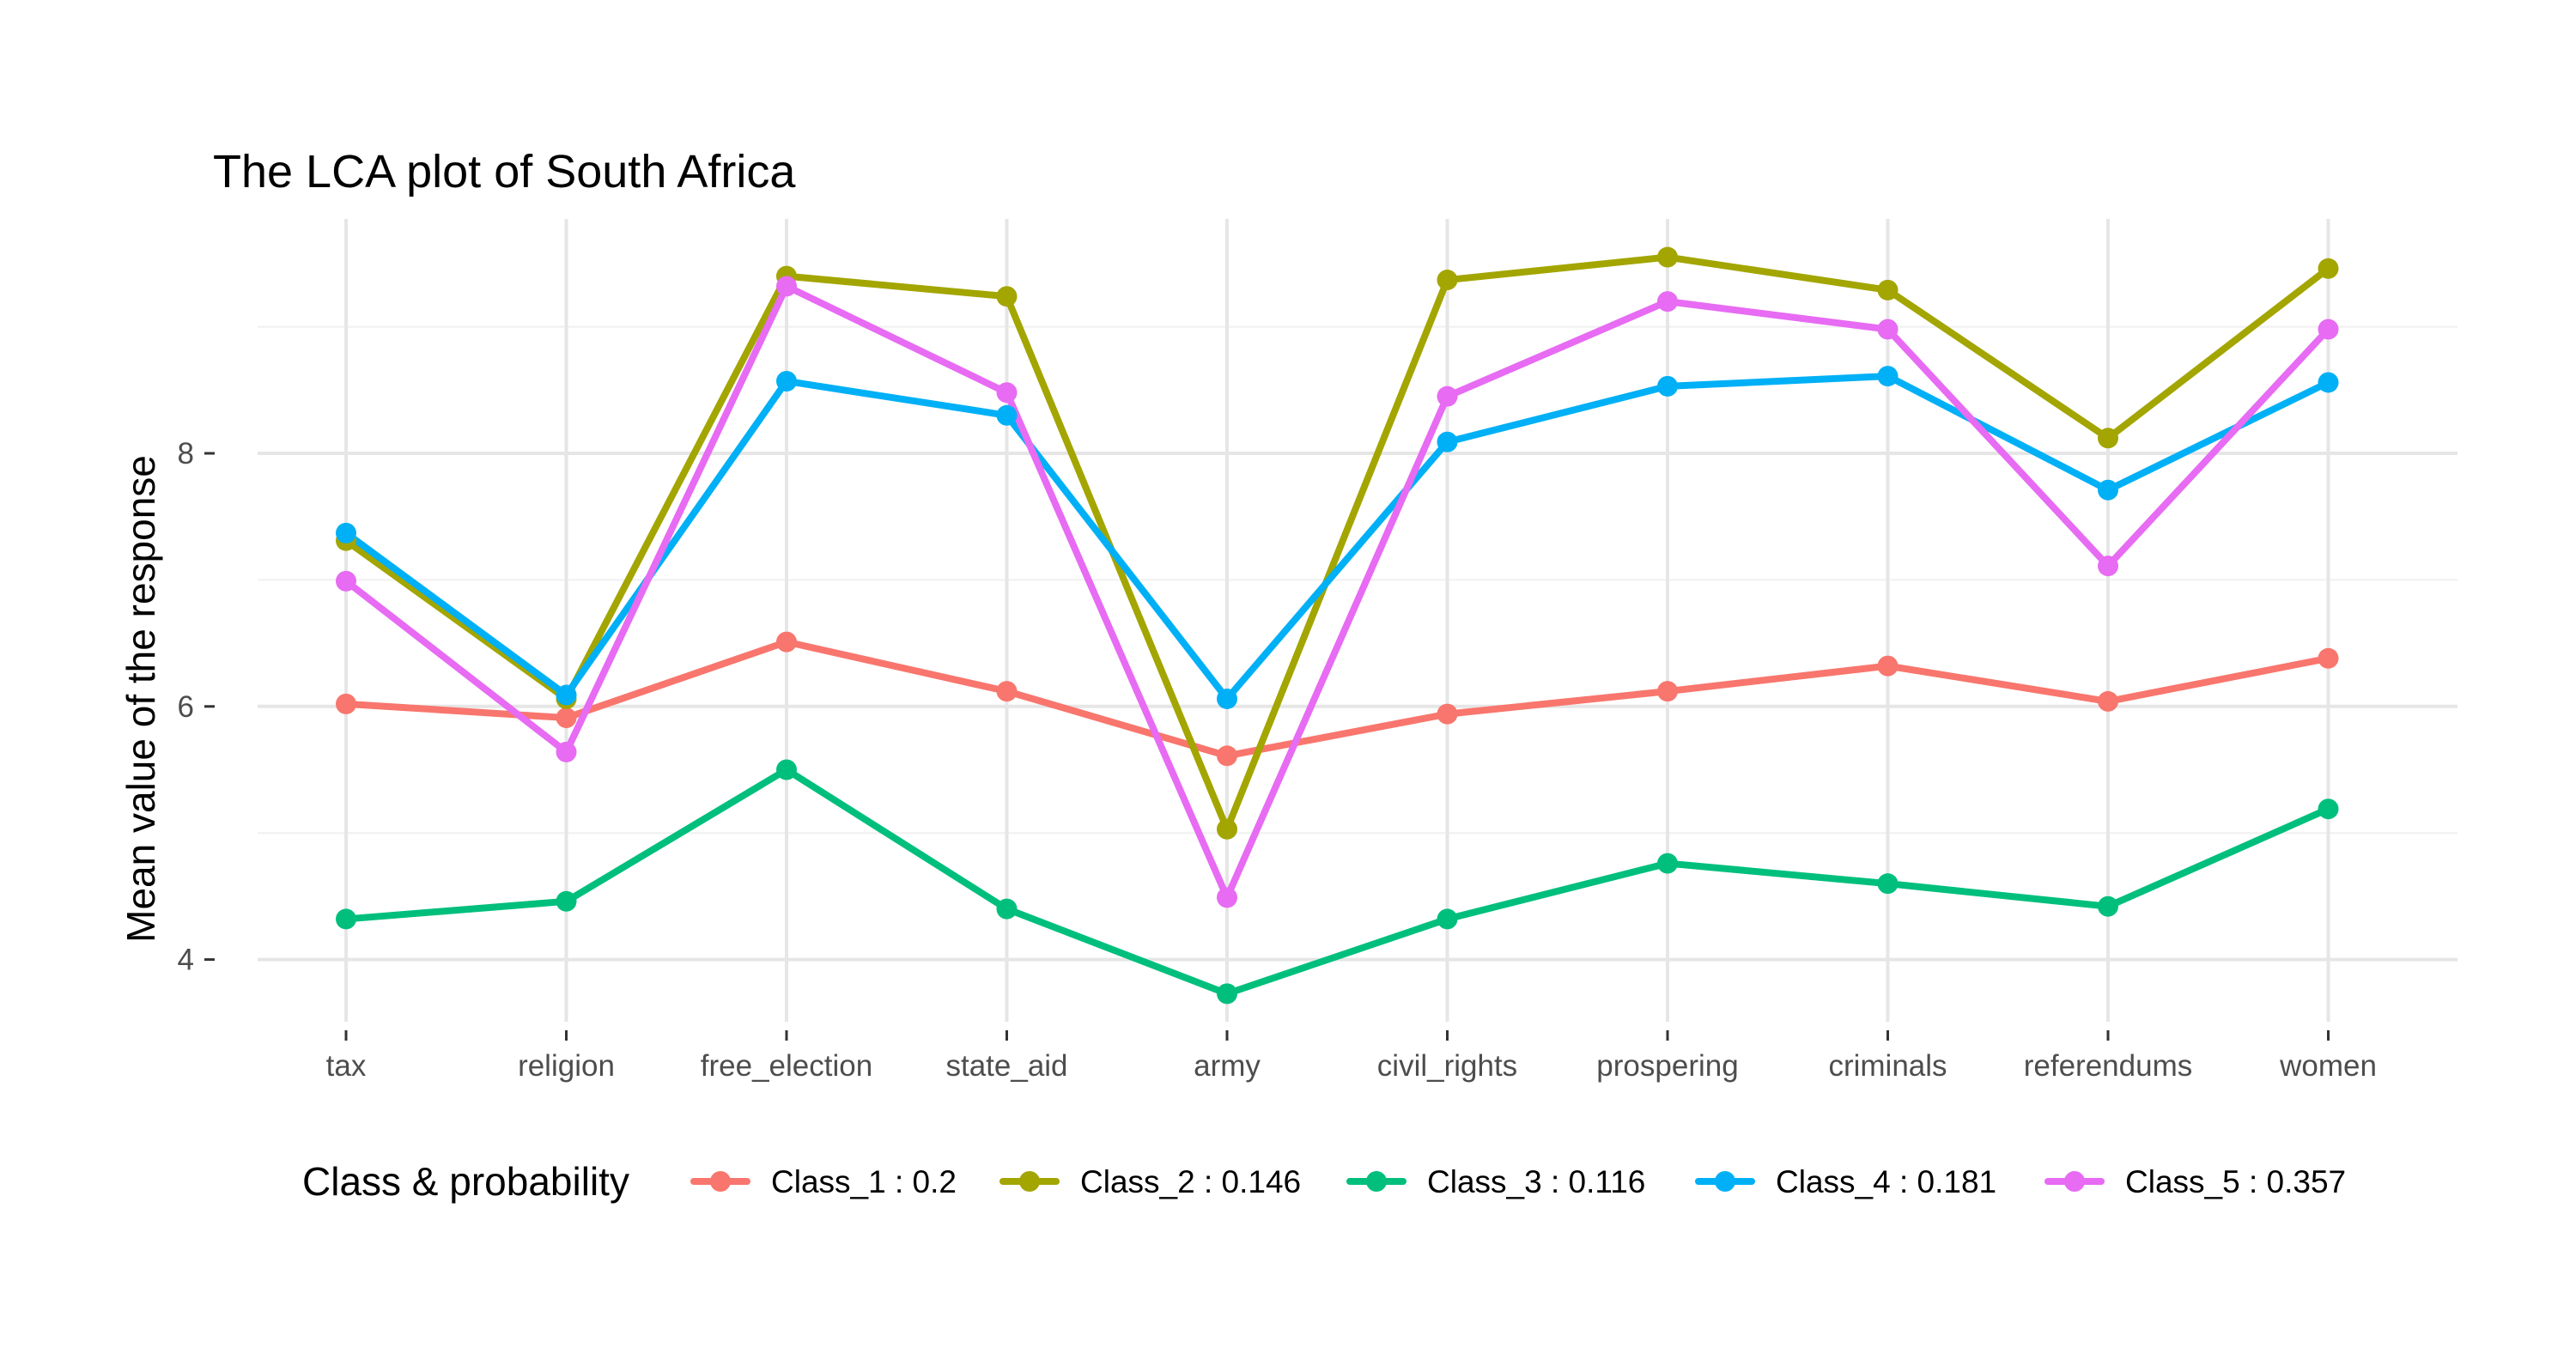 Image resolution: width=2576 pixels, height=1366 pixels. I want to click on y-axis-label: Mean value of the response, so click(140, 699).